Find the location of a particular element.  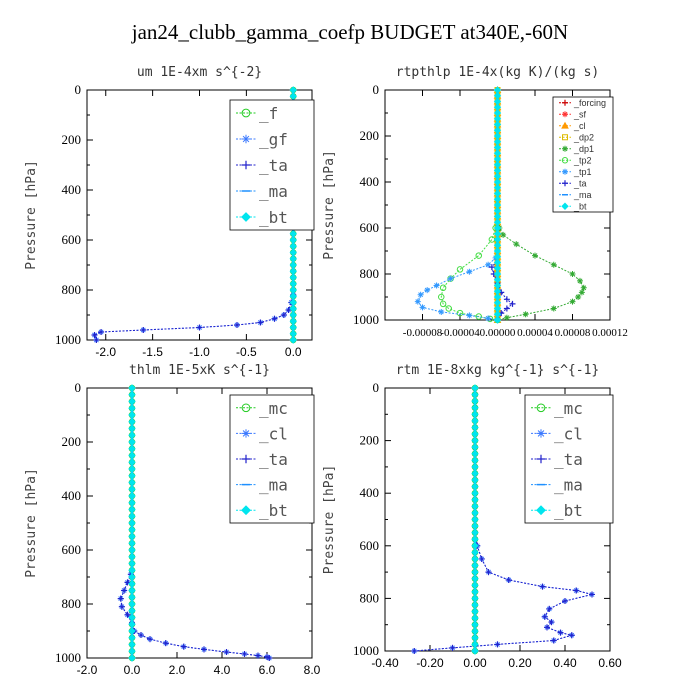

legend: _f _gf _ta _ma _bt is located at coordinates (272, 165).